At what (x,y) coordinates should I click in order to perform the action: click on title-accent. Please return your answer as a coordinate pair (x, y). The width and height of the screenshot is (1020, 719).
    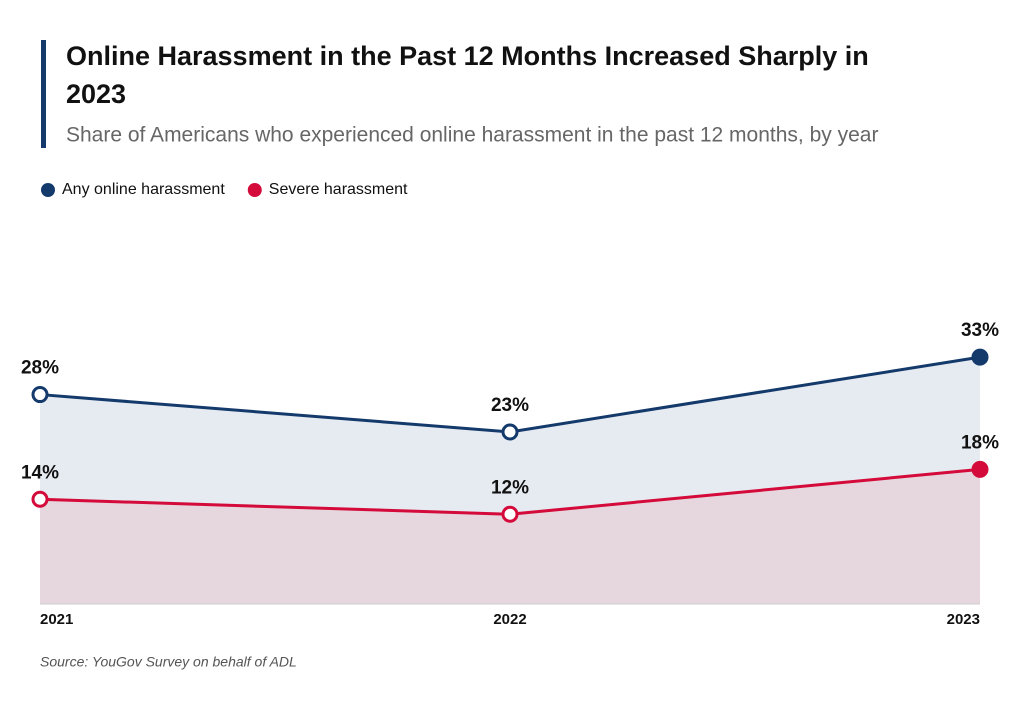
    Looking at the image, I should click on (43, 94).